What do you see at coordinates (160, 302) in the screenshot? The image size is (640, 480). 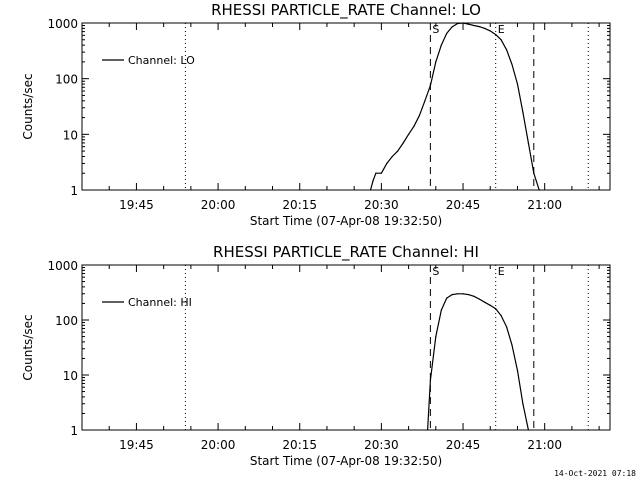 I see `legend-label: Channel: HI` at bounding box center [160, 302].